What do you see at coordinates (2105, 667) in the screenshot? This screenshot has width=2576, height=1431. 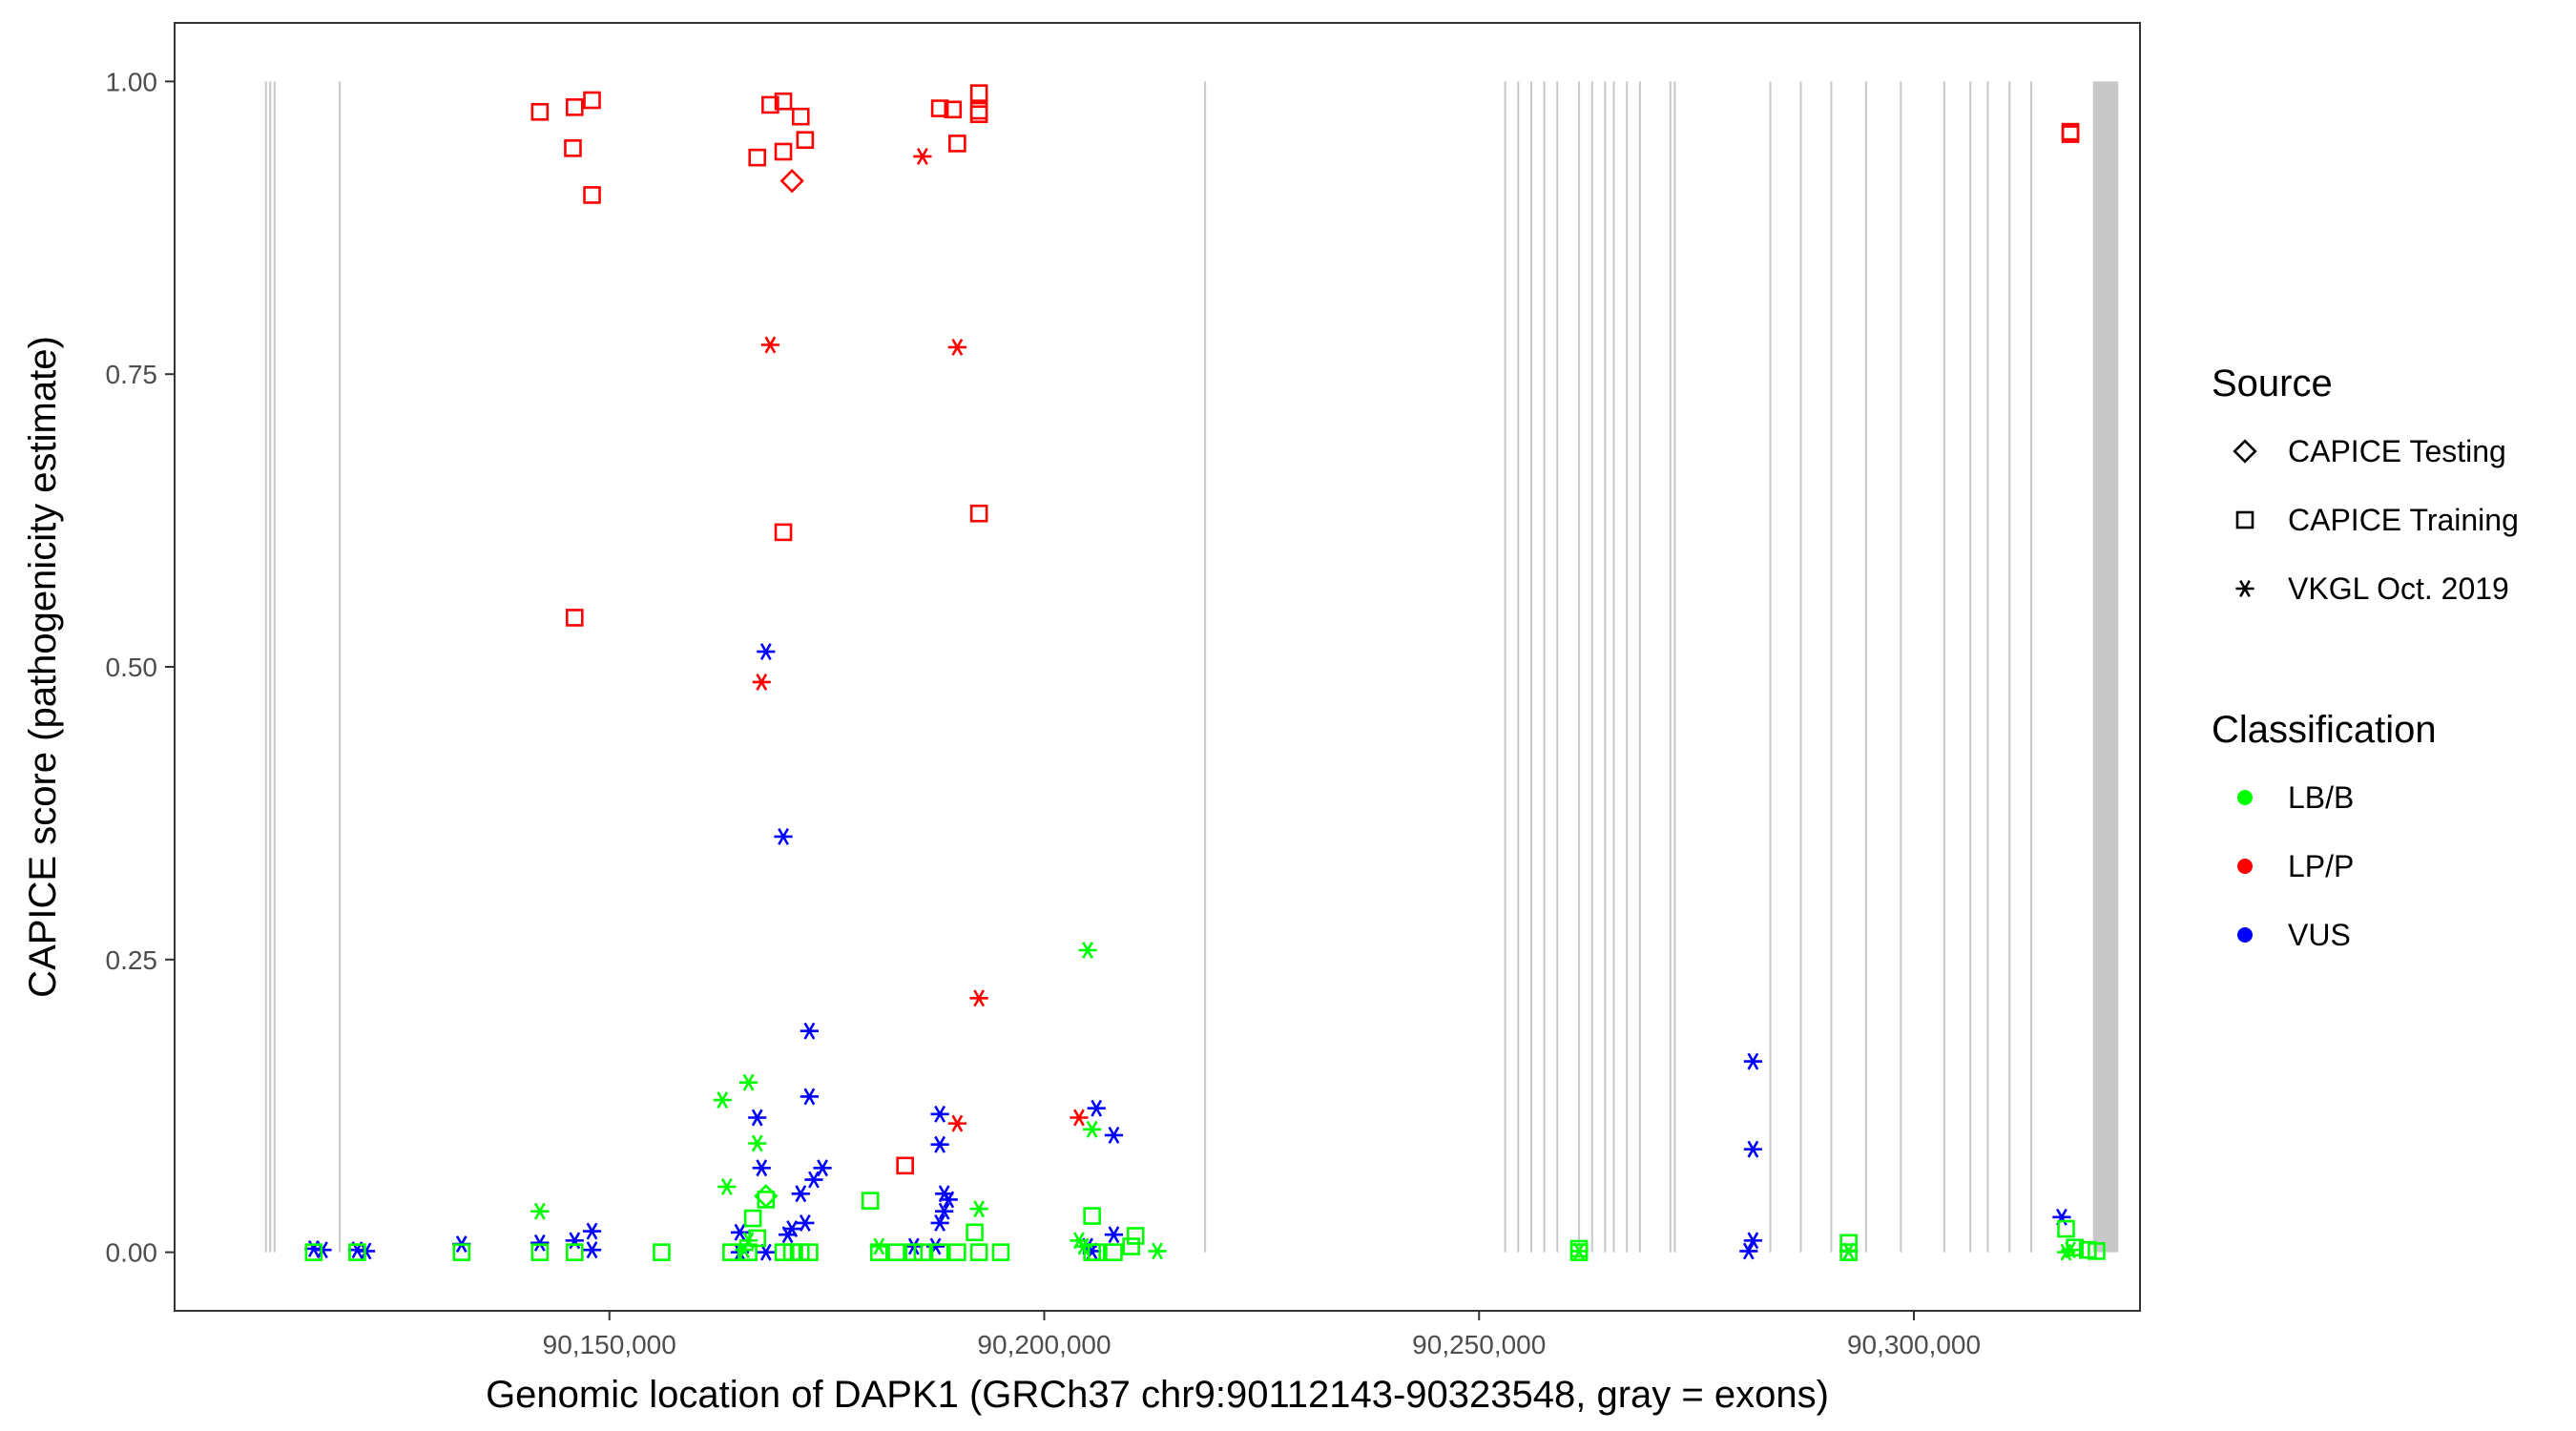 I see `exon-block` at bounding box center [2105, 667].